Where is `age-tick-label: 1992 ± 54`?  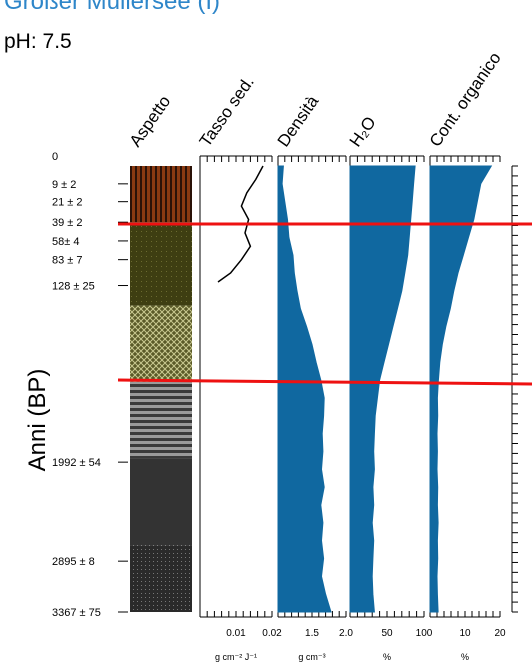 age-tick-label: 1992 ± 54 is located at coordinates (76, 463).